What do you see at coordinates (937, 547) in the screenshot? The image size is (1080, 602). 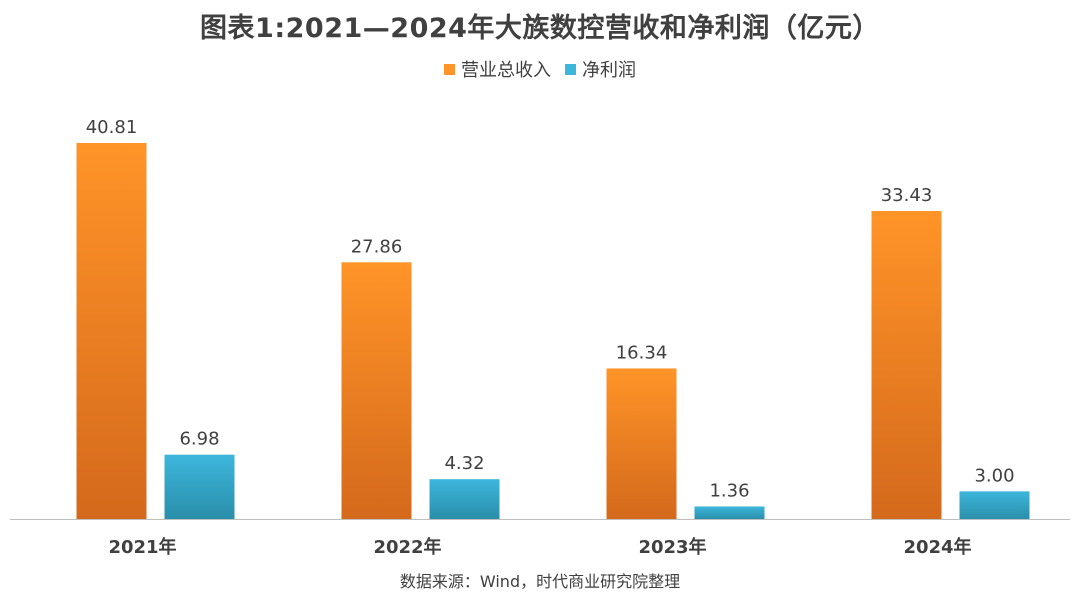 I see `x-tick-label-4: 2024年` at bounding box center [937, 547].